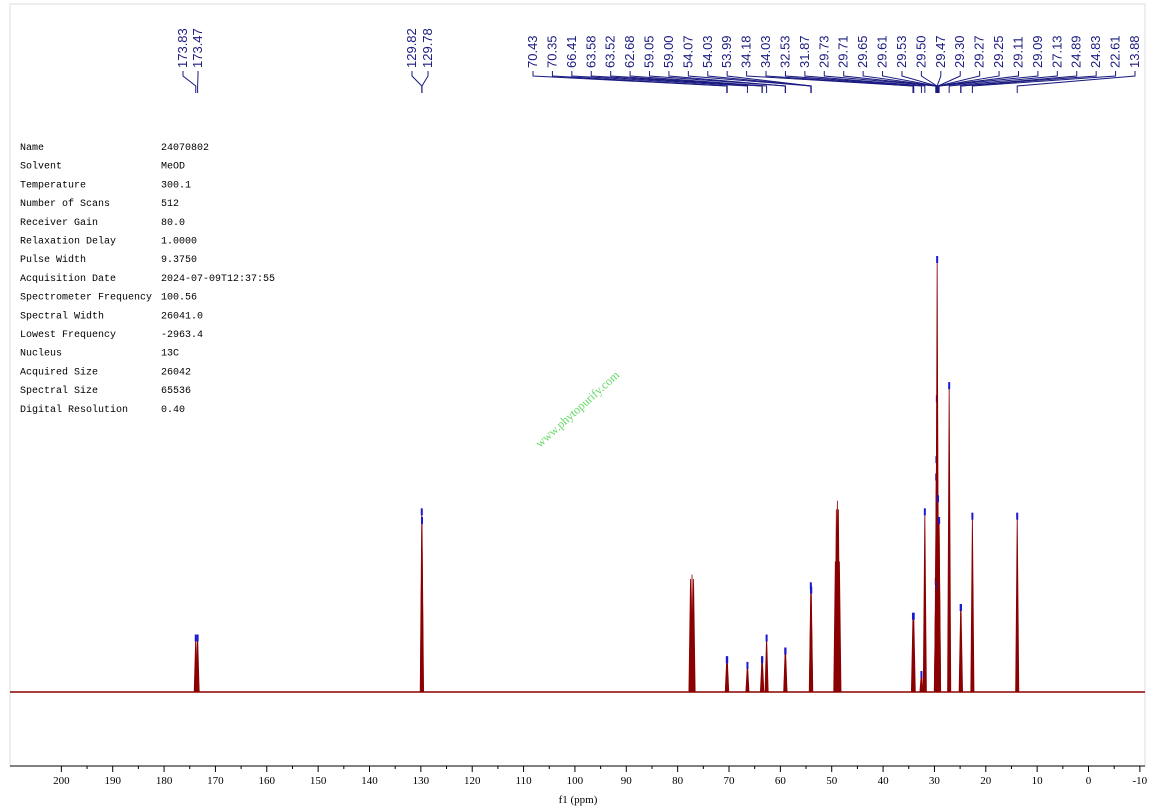  Describe the element at coordinates (781, 781) in the screenshot. I see `x-tick-label: 60` at that location.